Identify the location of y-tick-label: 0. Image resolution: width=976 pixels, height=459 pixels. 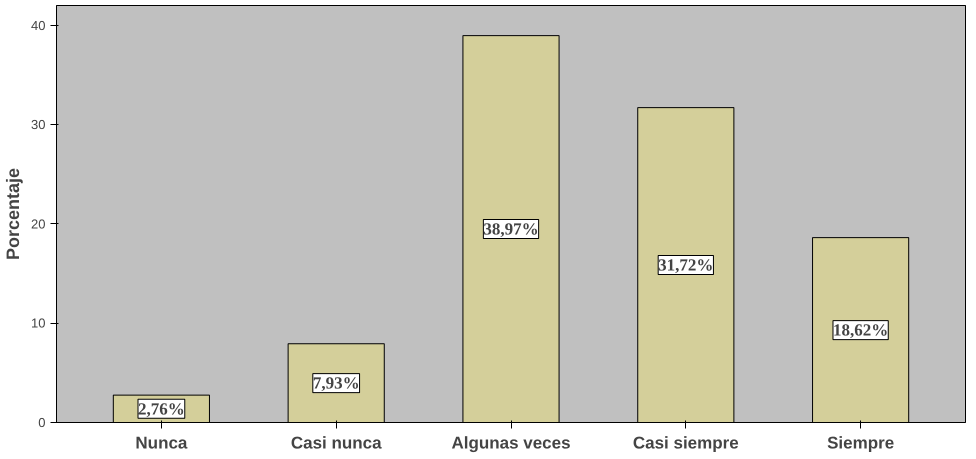
(42, 422).